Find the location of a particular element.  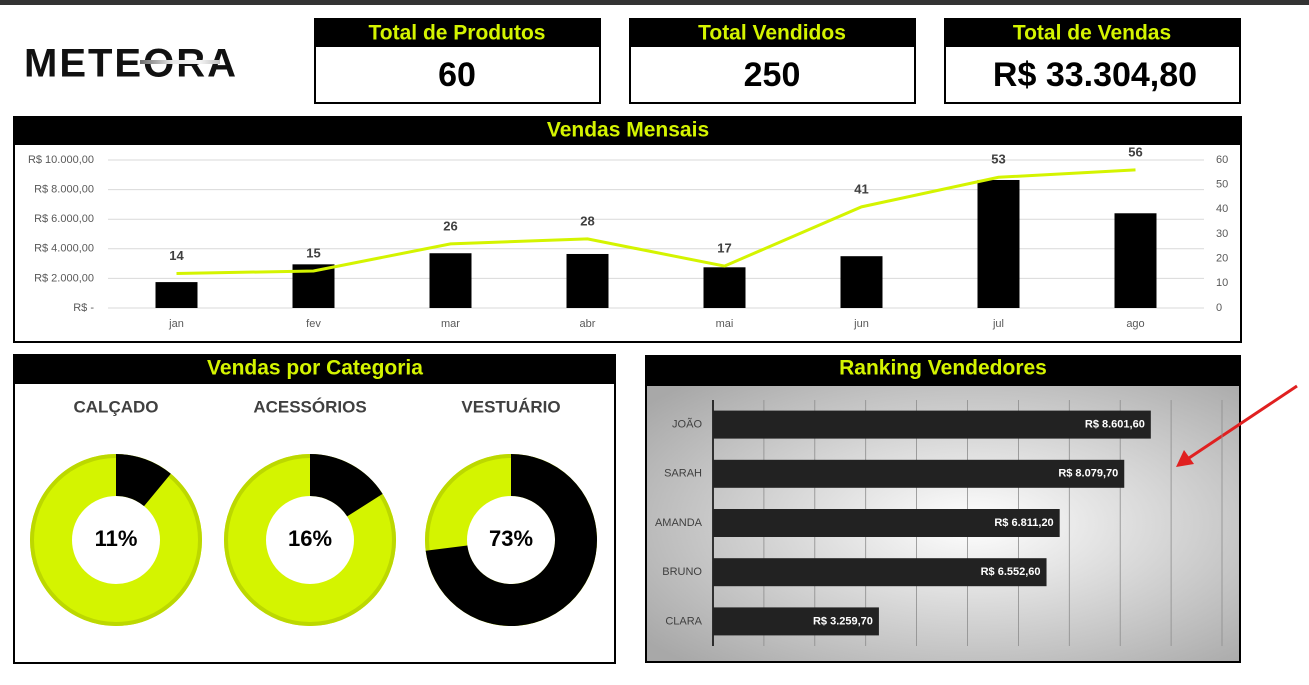

category-label: ACESSÓRIOS is located at coordinates (309, 406).